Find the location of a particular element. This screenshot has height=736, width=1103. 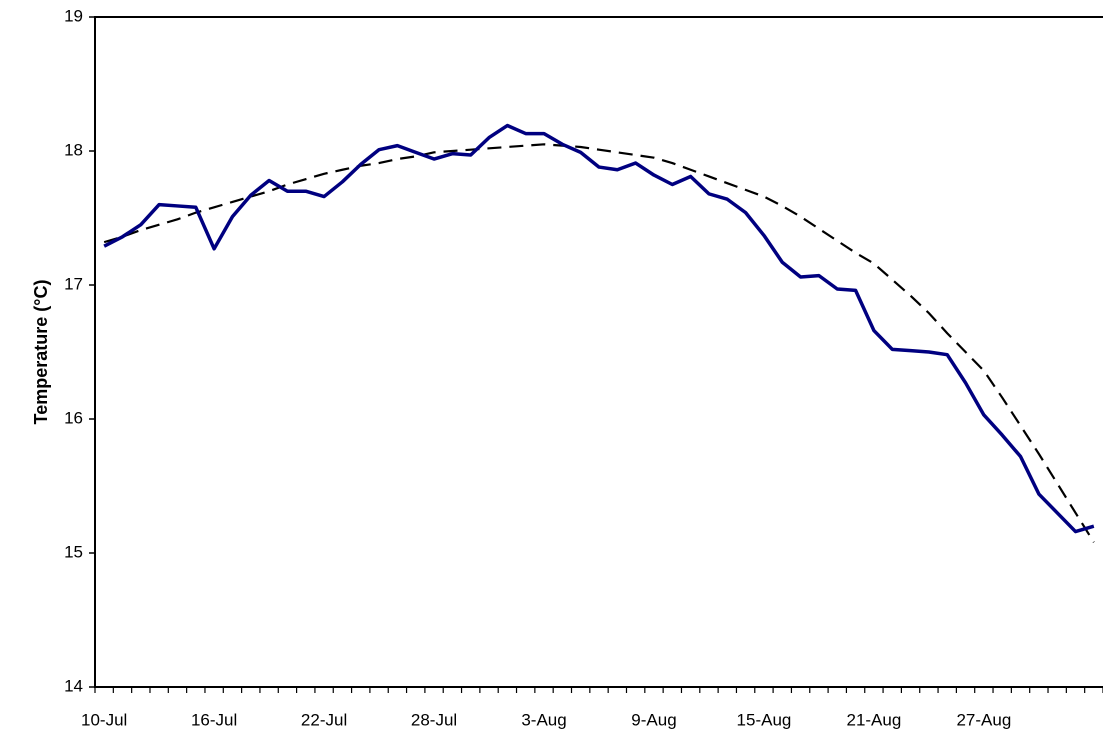

y-axis-title: Temperature (°C) is located at coordinates (41, 352).